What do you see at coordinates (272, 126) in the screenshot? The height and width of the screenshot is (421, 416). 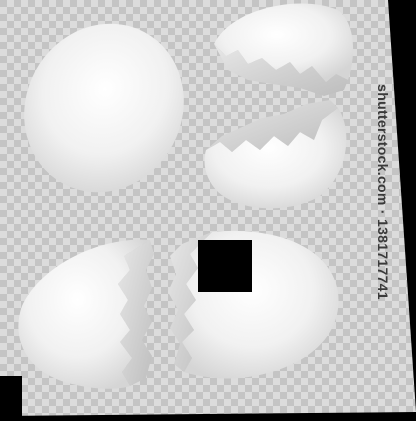 I see `cracked-egg-bottom-inner` at bounding box center [272, 126].